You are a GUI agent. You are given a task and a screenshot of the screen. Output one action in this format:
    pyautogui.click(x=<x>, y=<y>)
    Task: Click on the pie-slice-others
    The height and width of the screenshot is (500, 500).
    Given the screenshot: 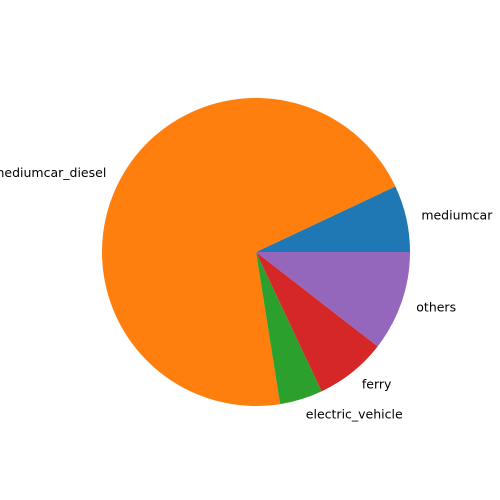 What is the action you would take?
    pyautogui.click(x=333, y=299)
    